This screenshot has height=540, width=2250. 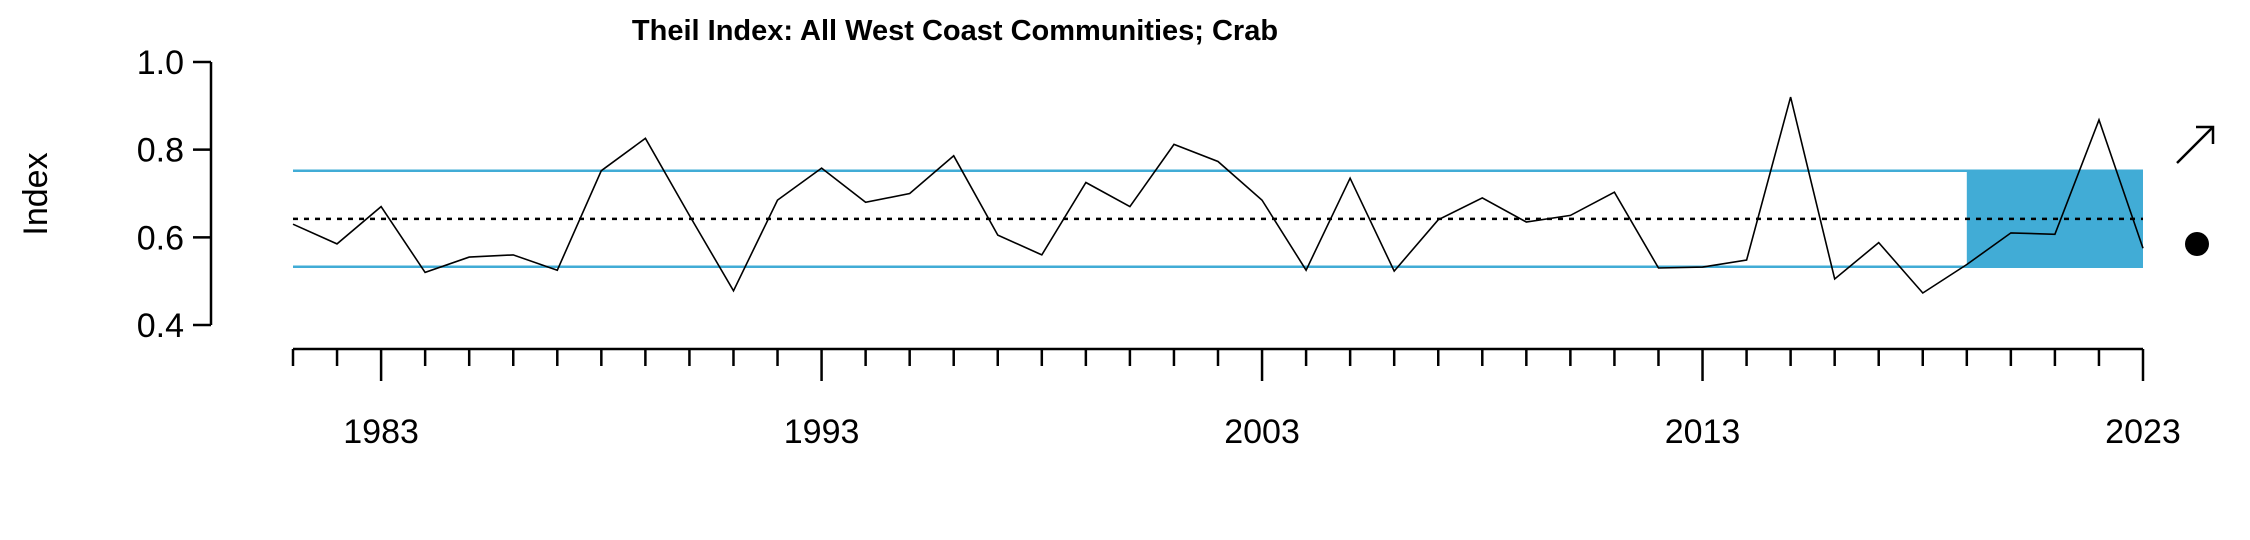 I want to click on x-tick-label: 2023, so click(x=2143, y=432).